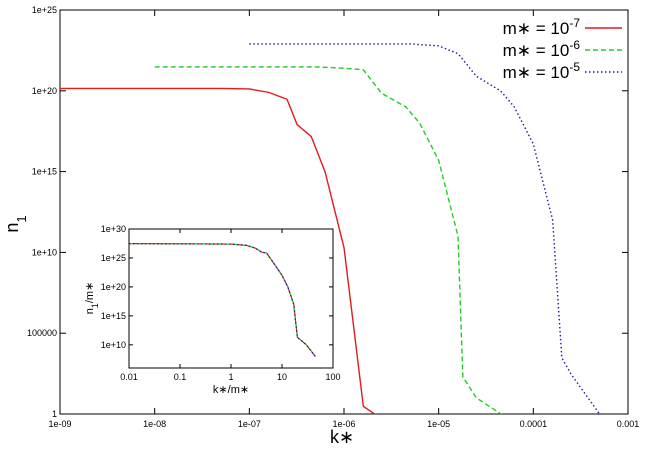 Image resolution: width=646 pixels, height=452 pixels. What do you see at coordinates (154, 424) in the screenshot?
I see `main-x-tick-label: 1e-08` at bounding box center [154, 424].